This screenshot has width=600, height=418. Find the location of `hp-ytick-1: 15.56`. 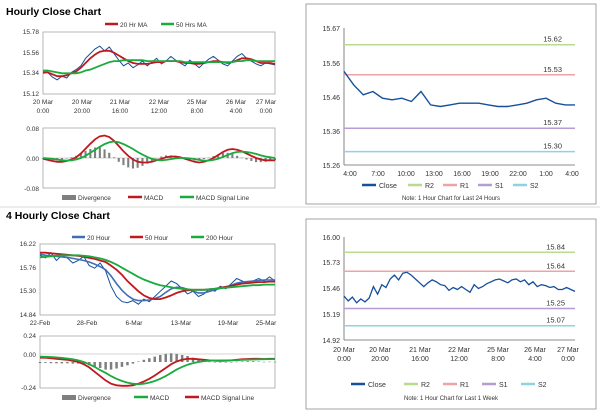

hp-ytick-1: 15.56 is located at coordinates (31, 53).